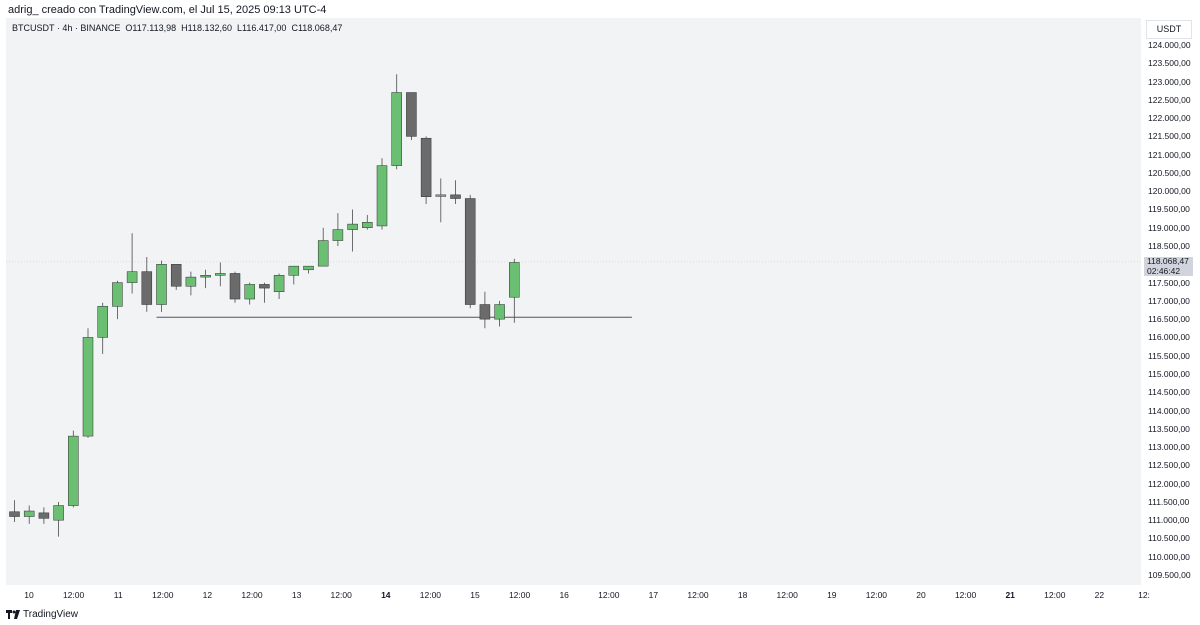 This screenshot has height=625, width=1200. I want to click on price-tick-label: 116.500,00, so click(1169, 319).